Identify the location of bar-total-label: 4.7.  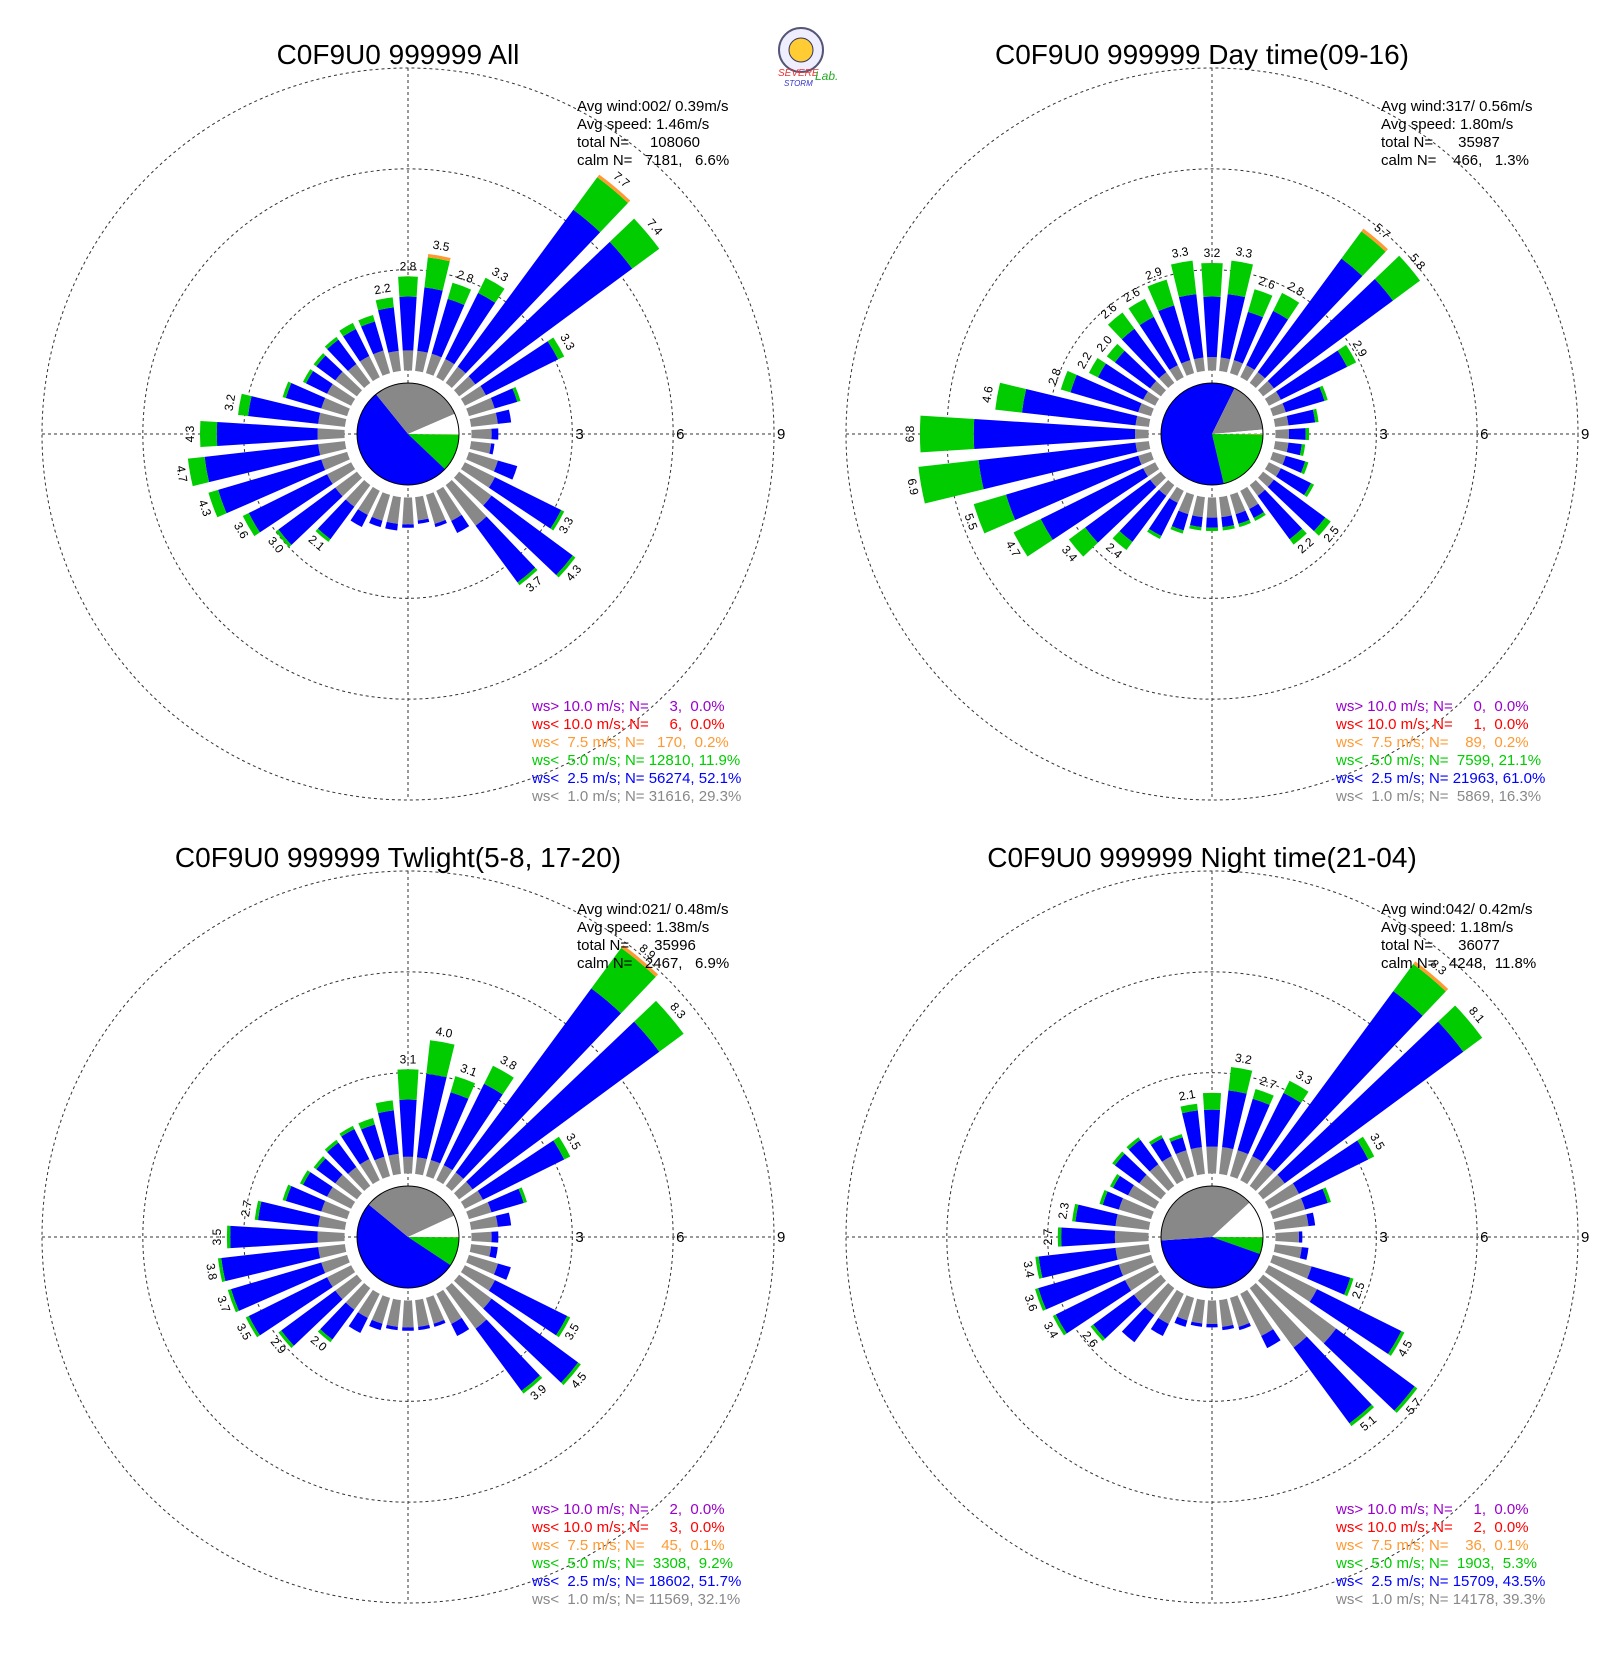
(182, 473).